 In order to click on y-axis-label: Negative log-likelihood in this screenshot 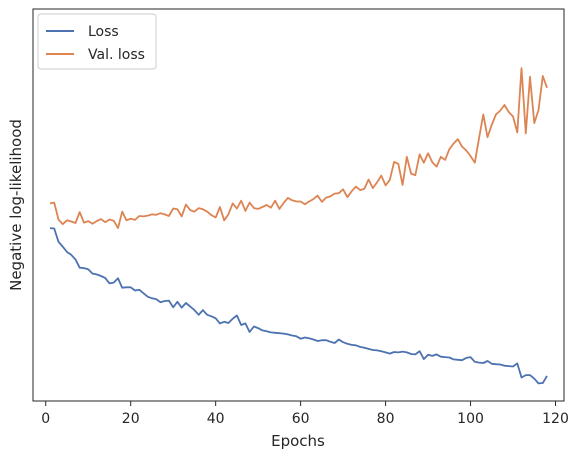, I will do `click(16, 205)`.